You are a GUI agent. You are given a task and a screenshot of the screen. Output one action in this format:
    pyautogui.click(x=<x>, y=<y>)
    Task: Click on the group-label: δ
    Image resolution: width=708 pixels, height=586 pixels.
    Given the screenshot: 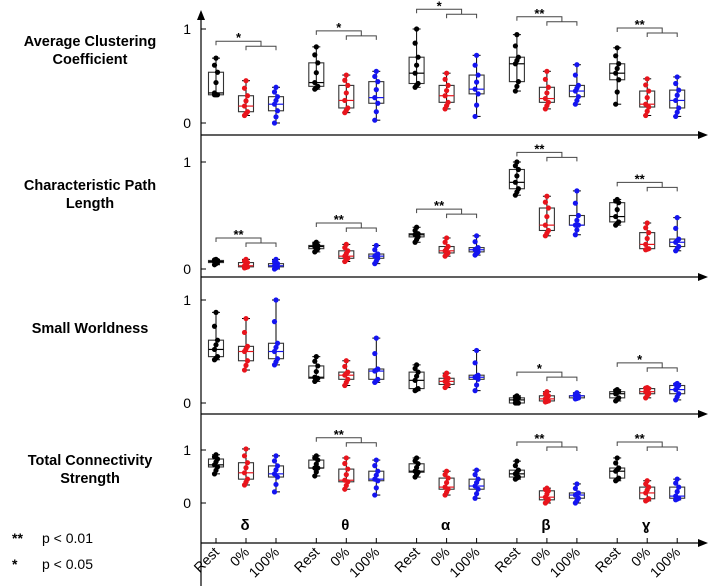 What is the action you would take?
    pyautogui.click(x=244, y=525)
    